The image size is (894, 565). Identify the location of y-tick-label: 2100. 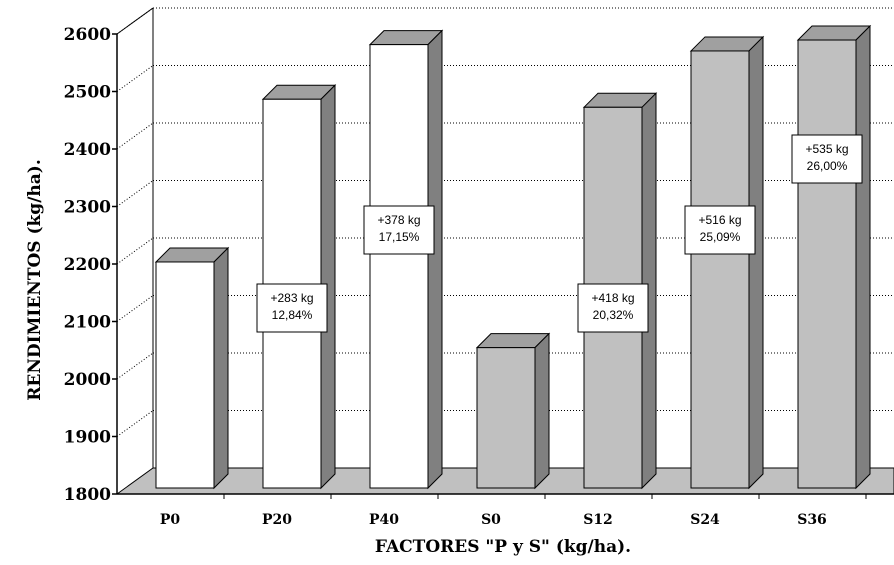
(87, 323).